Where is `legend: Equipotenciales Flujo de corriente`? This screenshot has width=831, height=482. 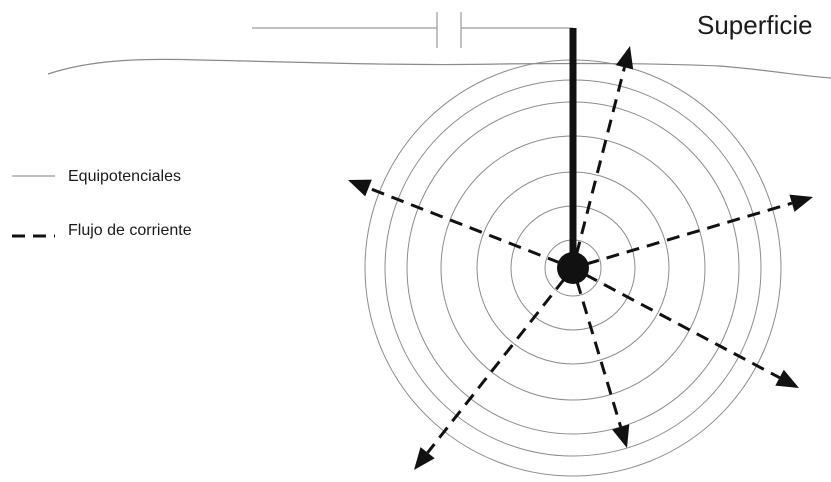 legend: Equipotenciales Flujo de corriente is located at coordinates (102, 203).